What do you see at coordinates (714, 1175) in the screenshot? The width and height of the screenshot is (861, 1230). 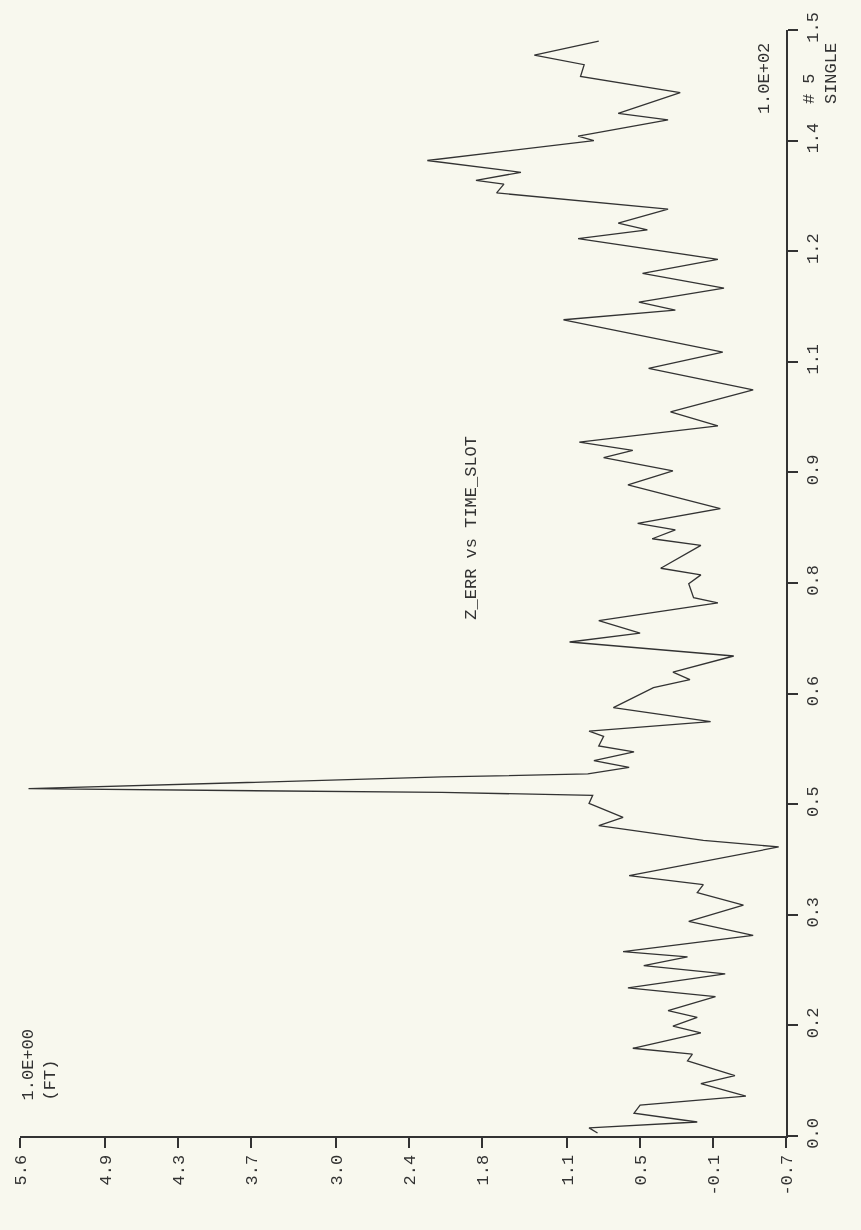 I see `x-tick-label: -0.1` at bounding box center [714, 1175].